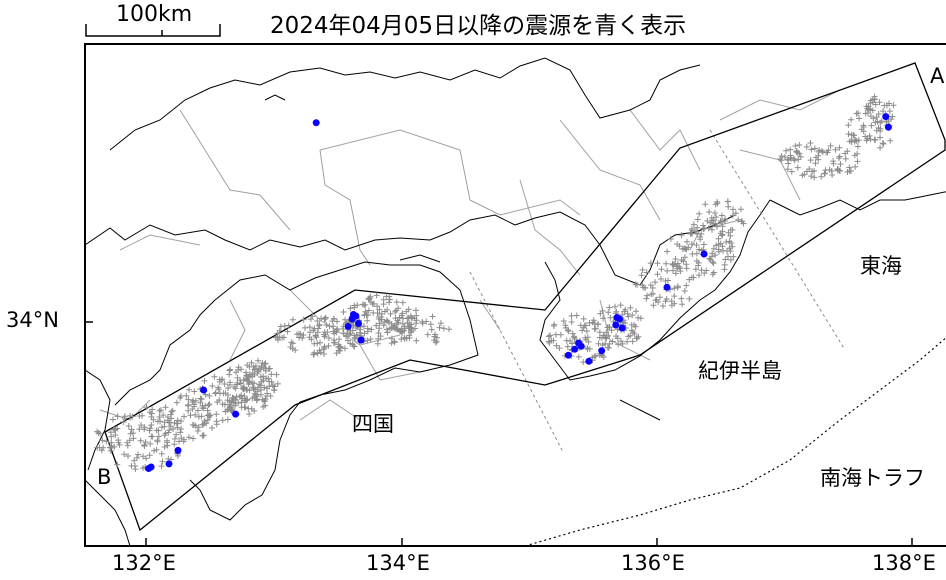 Image resolution: width=946 pixels, height=580 pixels. What do you see at coordinates (478, 26) in the screenshot?
I see `map-title: 2024年04月05日以降の震源を青く表示` at bounding box center [478, 26].